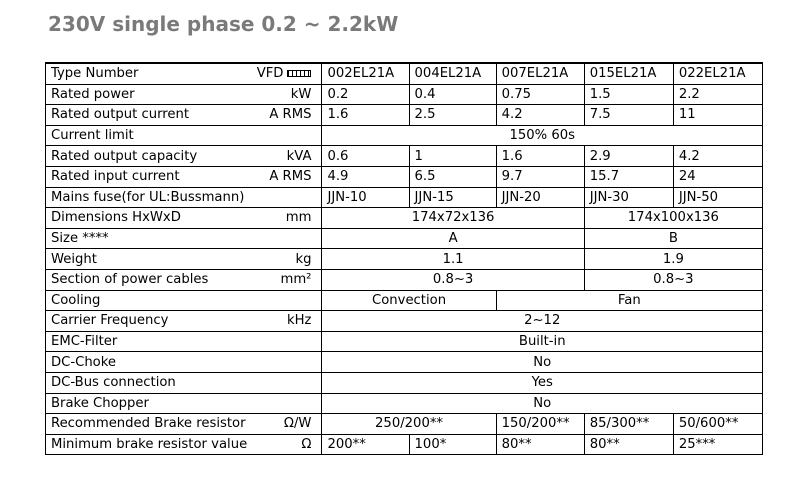 The height and width of the screenshot is (484, 799). What do you see at coordinates (183, 94) in the screenshot?
I see `row-label: Rated power kW` at bounding box center [183, 94].